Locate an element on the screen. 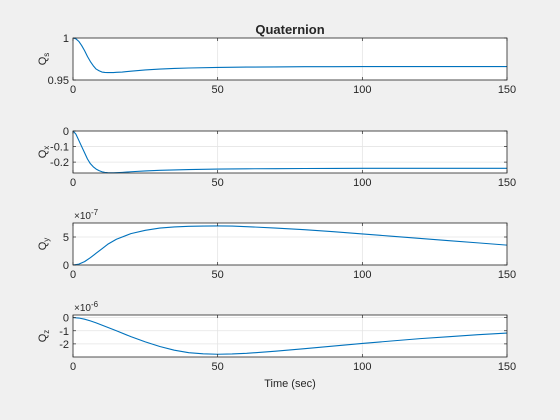 The height and width of the screenshot is (420, 560). y-tick-label-0: 0.95 is located at coordinates (58, 81).